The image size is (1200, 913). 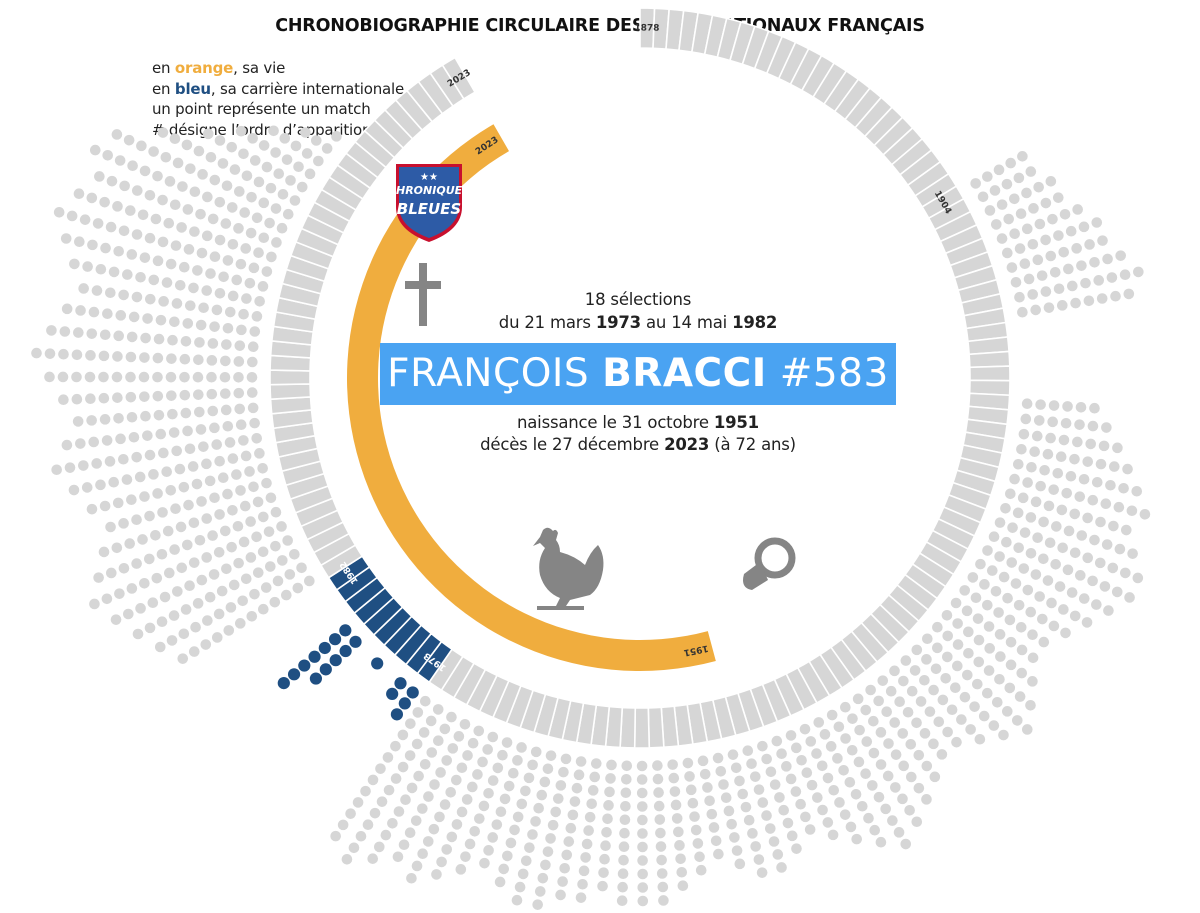 What do you see at coordinates (638, 422) in the screenshot?
I see `birth-date: naissance le 31 octobre 1951` at bounding box center [638, 422].